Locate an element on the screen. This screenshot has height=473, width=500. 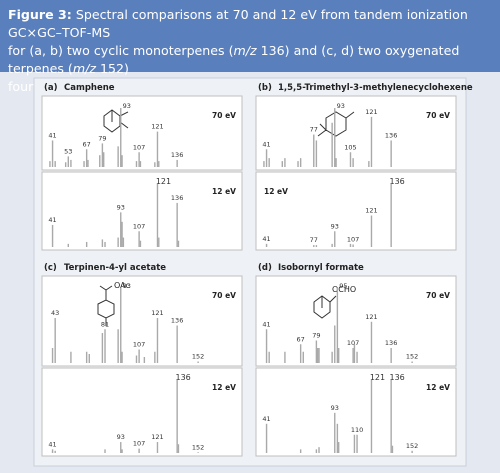
peak-label: 95 is located at coordinates (343, 286).